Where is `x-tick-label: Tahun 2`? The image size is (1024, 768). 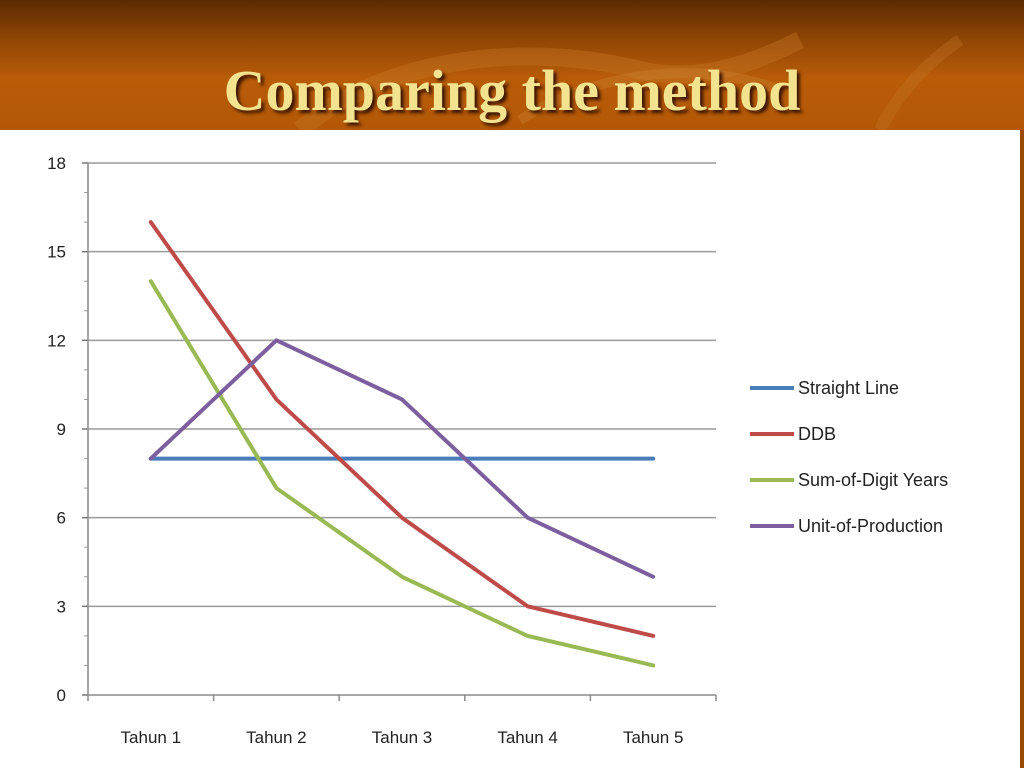 x-tick-label: Tahun 2 is located at coordinates (276, 737).